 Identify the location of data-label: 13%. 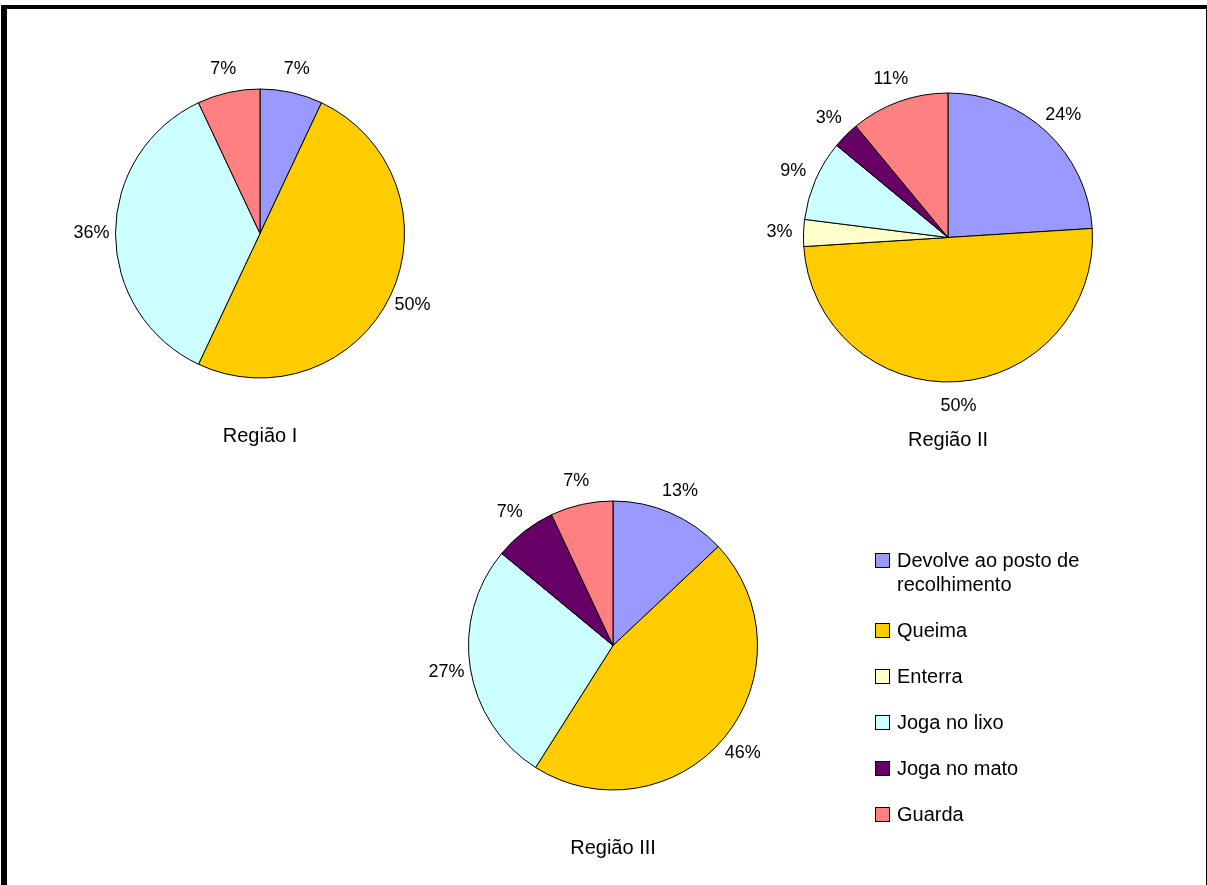
(679, 489).